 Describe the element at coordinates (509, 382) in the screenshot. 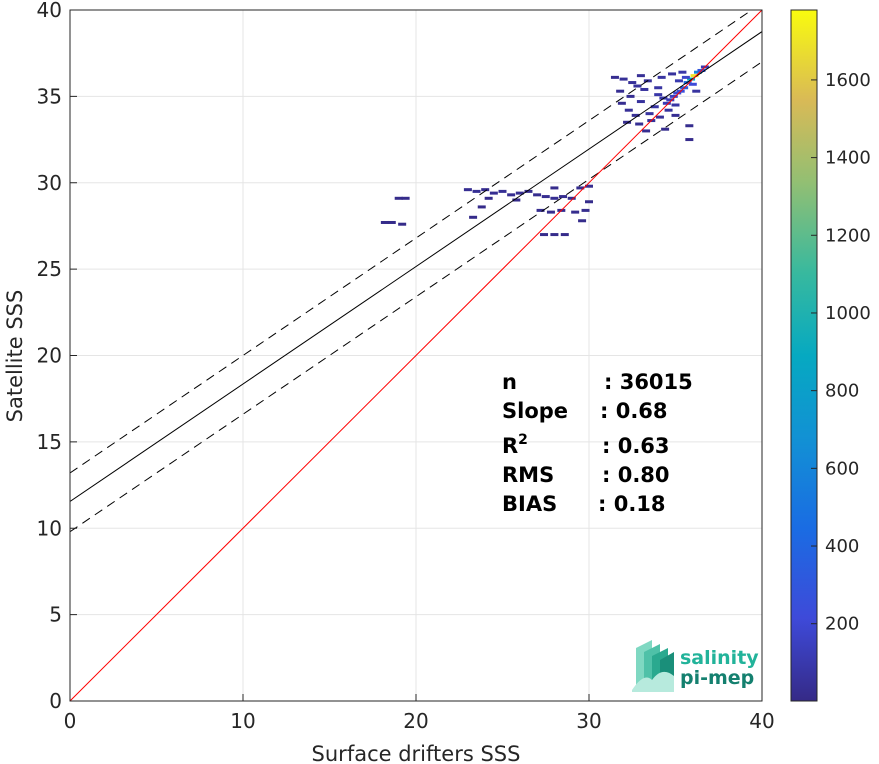

I see `stat-label: n` at that location.